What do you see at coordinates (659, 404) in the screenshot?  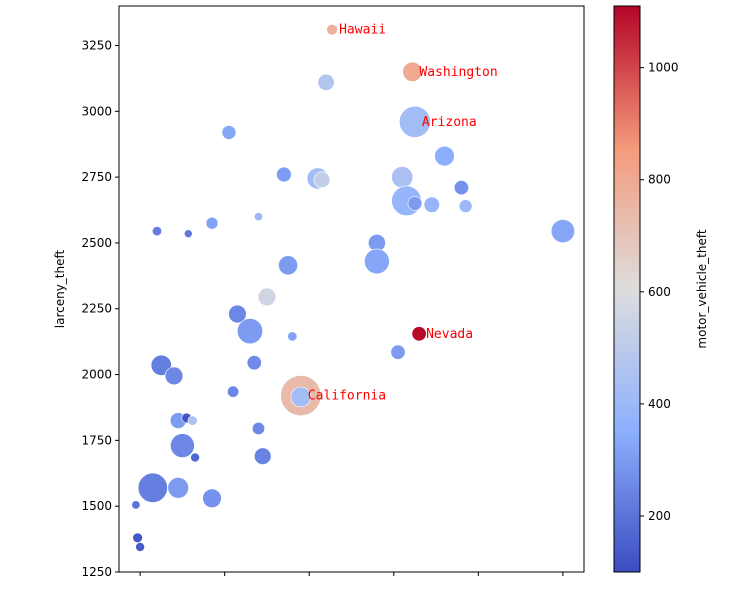 I see `colorbar-tick-label: 400` at bounding box center [659, 404].